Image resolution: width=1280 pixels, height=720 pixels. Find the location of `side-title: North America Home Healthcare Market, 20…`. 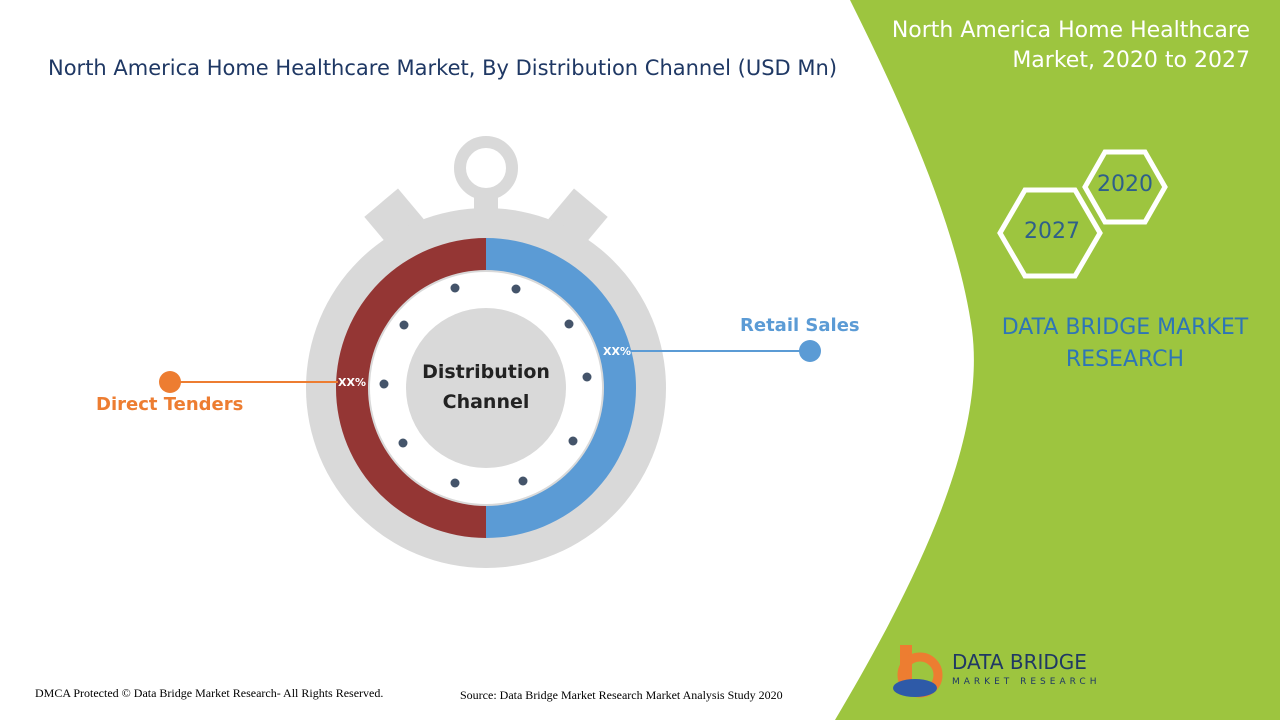

side-title: North America Home Healthcare Market, 20… is located at coordinates (1070, 45).